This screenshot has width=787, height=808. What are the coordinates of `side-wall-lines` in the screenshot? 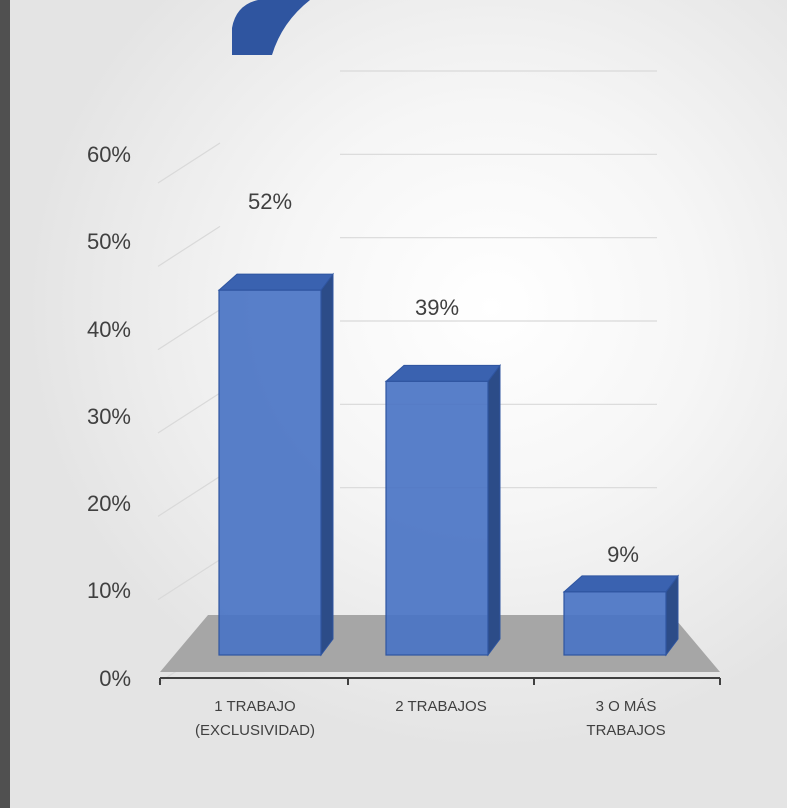 It's located at (189, 413).